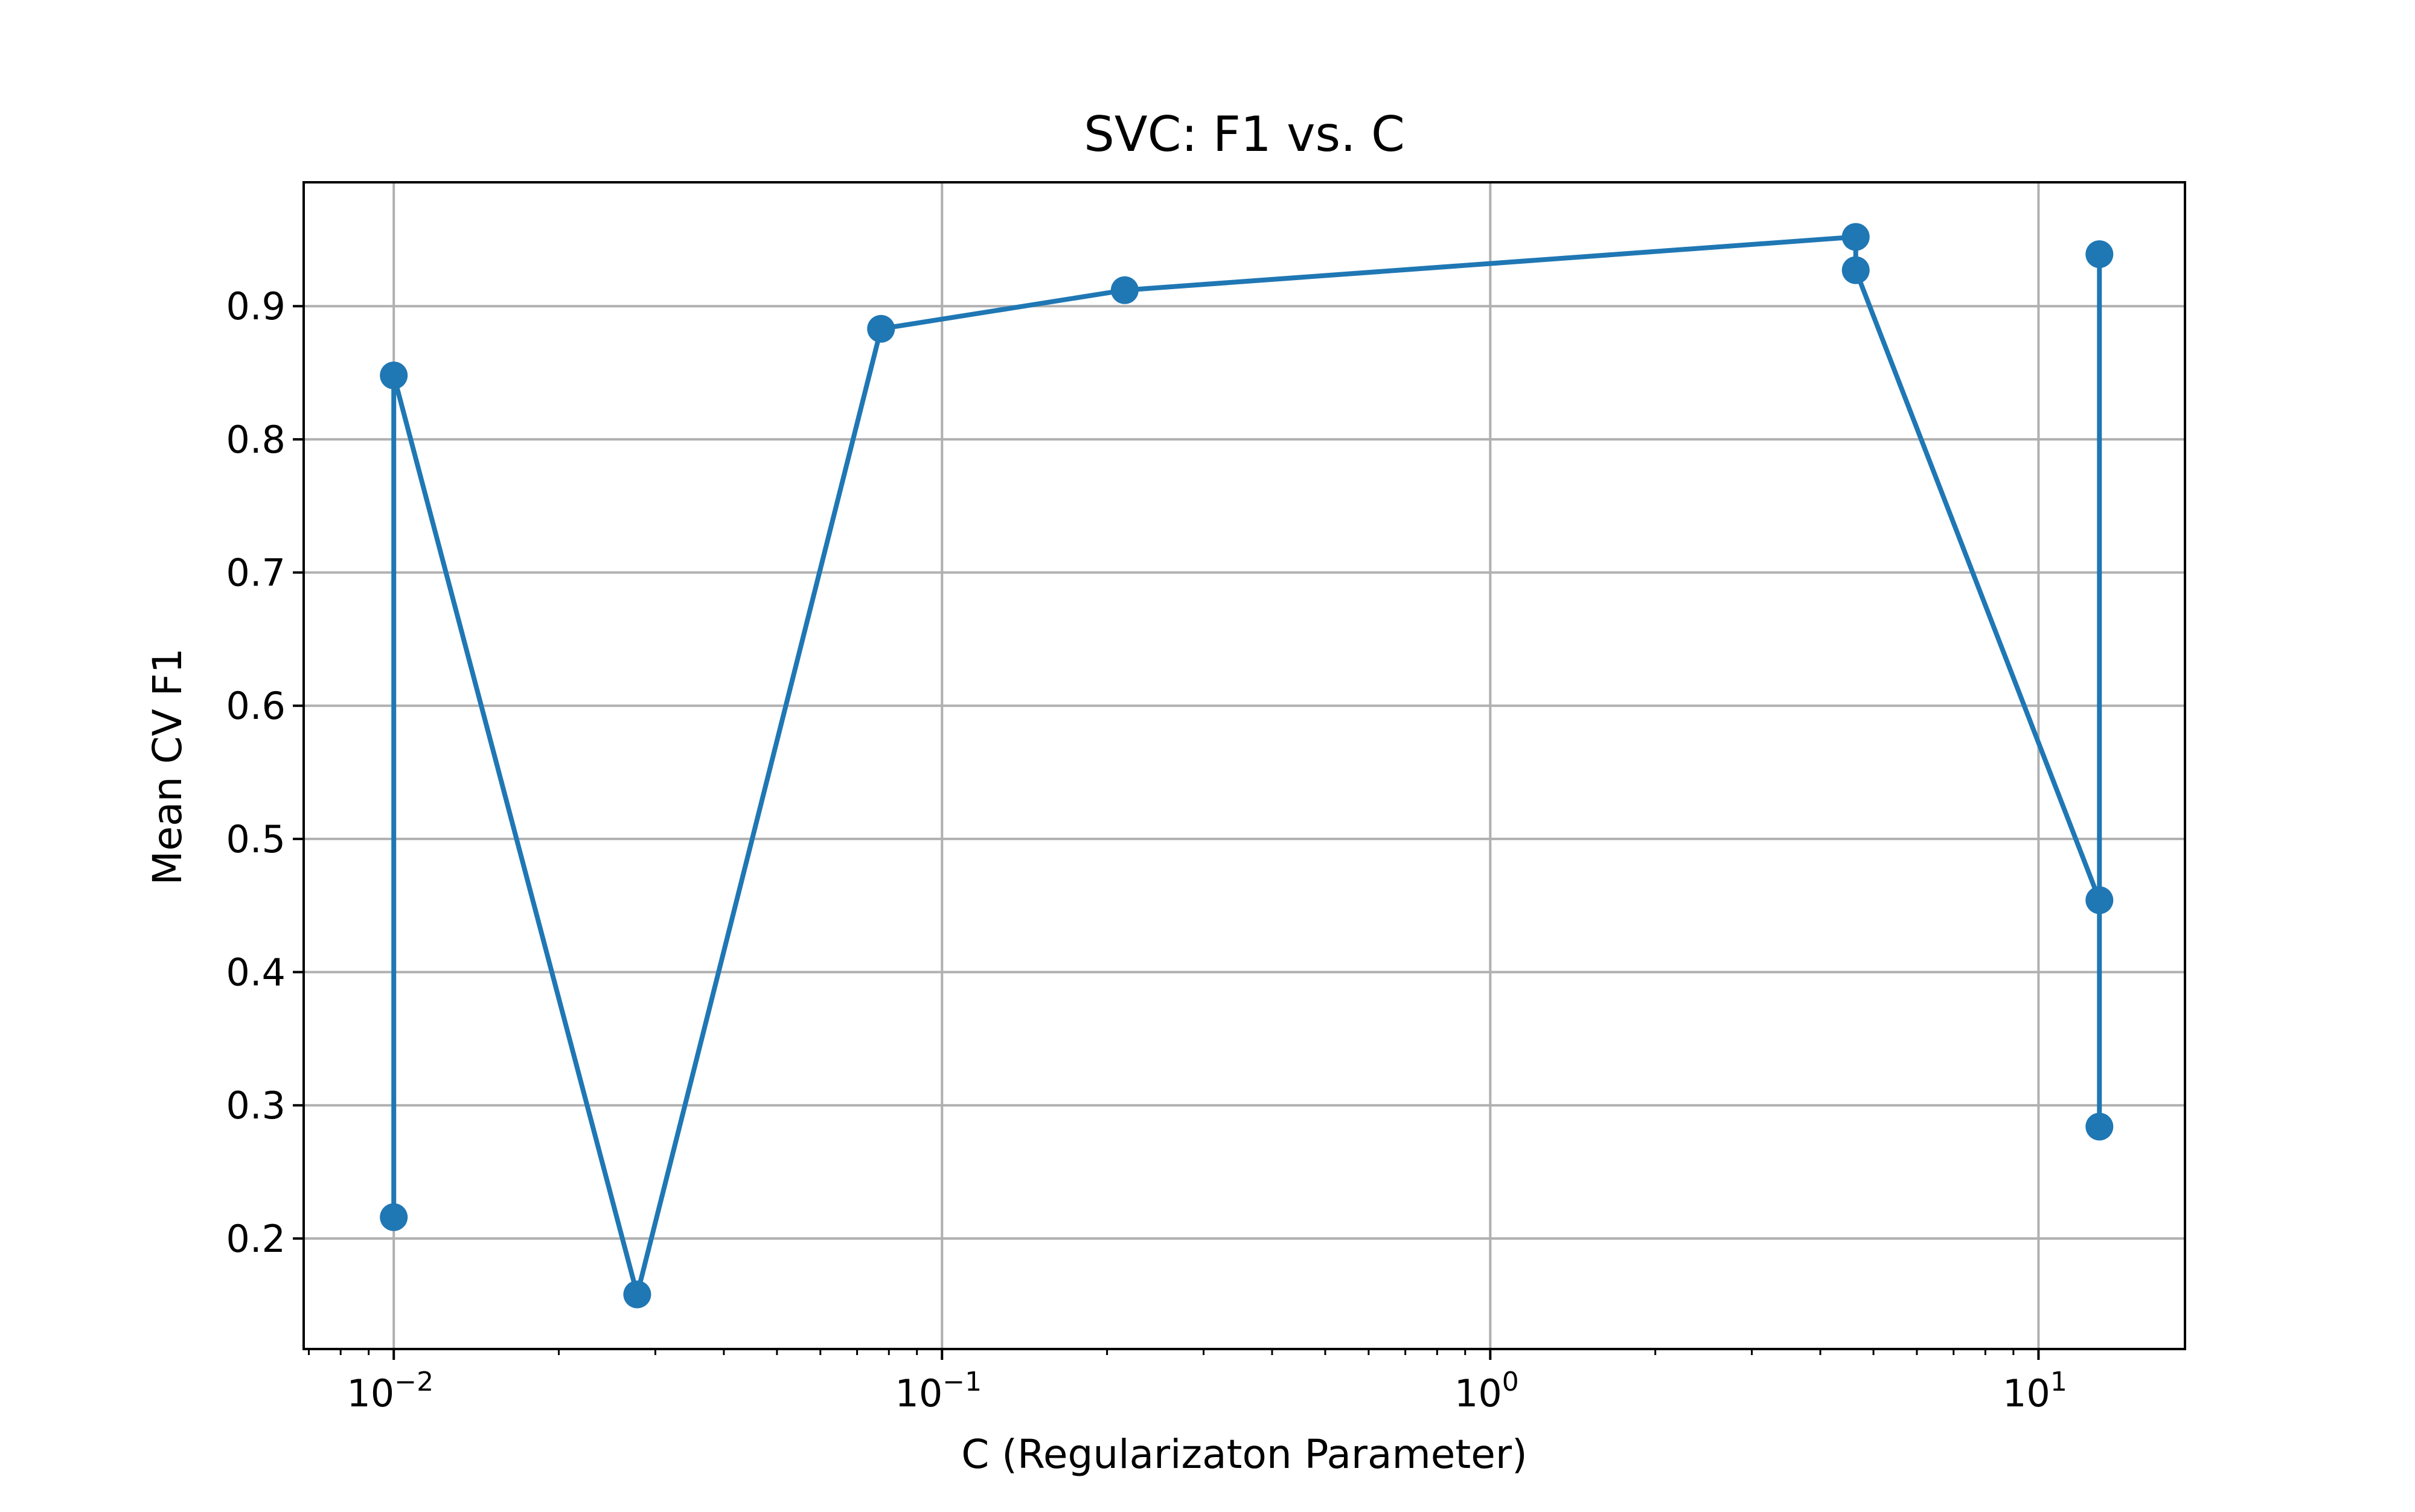  What do you see at coordinates (256, 706) in the screenshot?
I see `y-tick-label: 0.6` at bounding box center [256, 706].